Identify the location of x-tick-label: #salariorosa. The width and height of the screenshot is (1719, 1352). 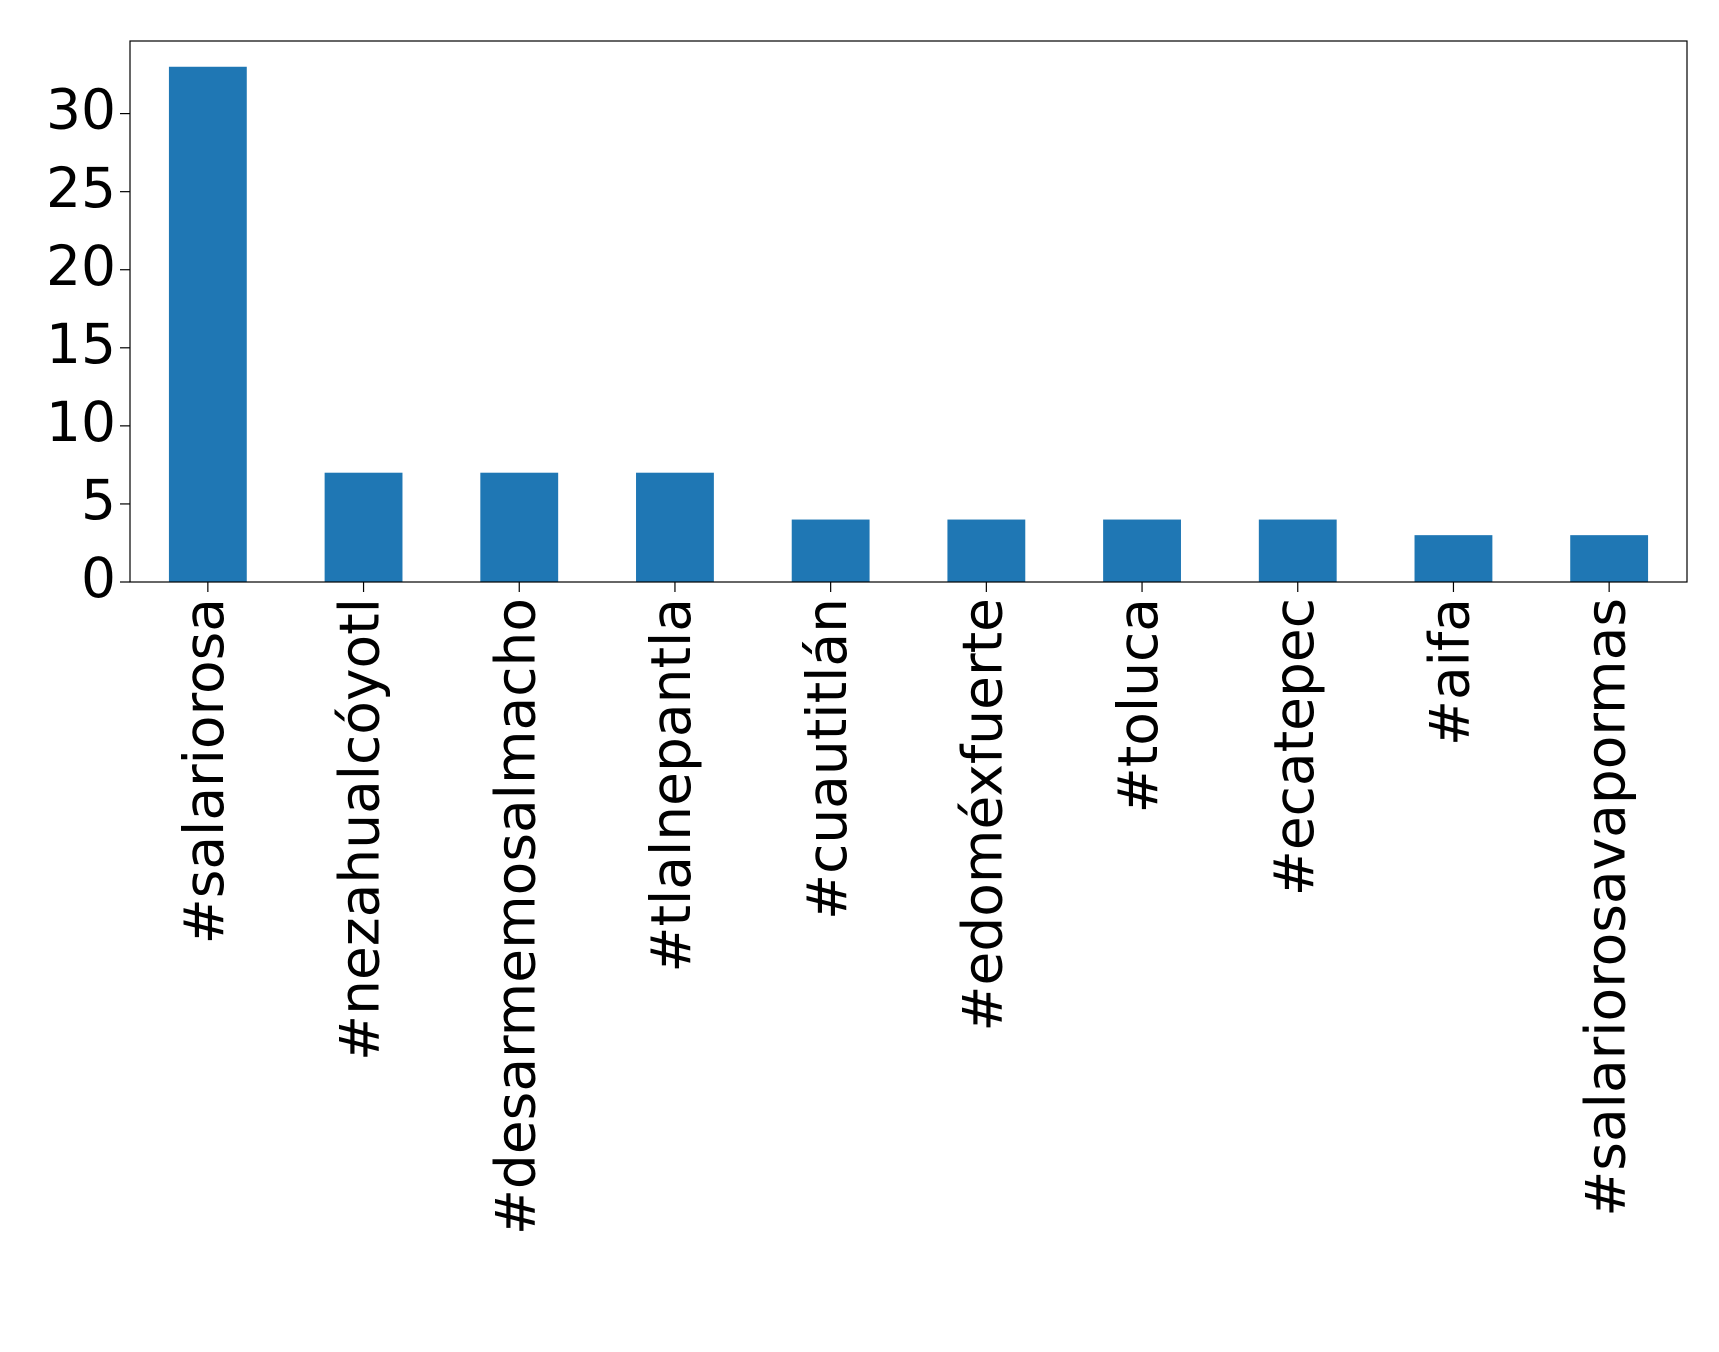
(204, 771).